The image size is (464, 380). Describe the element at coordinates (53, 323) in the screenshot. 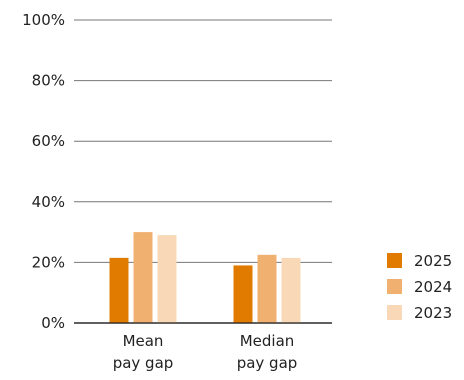

I see `y-tick-label: 0%` at that location.